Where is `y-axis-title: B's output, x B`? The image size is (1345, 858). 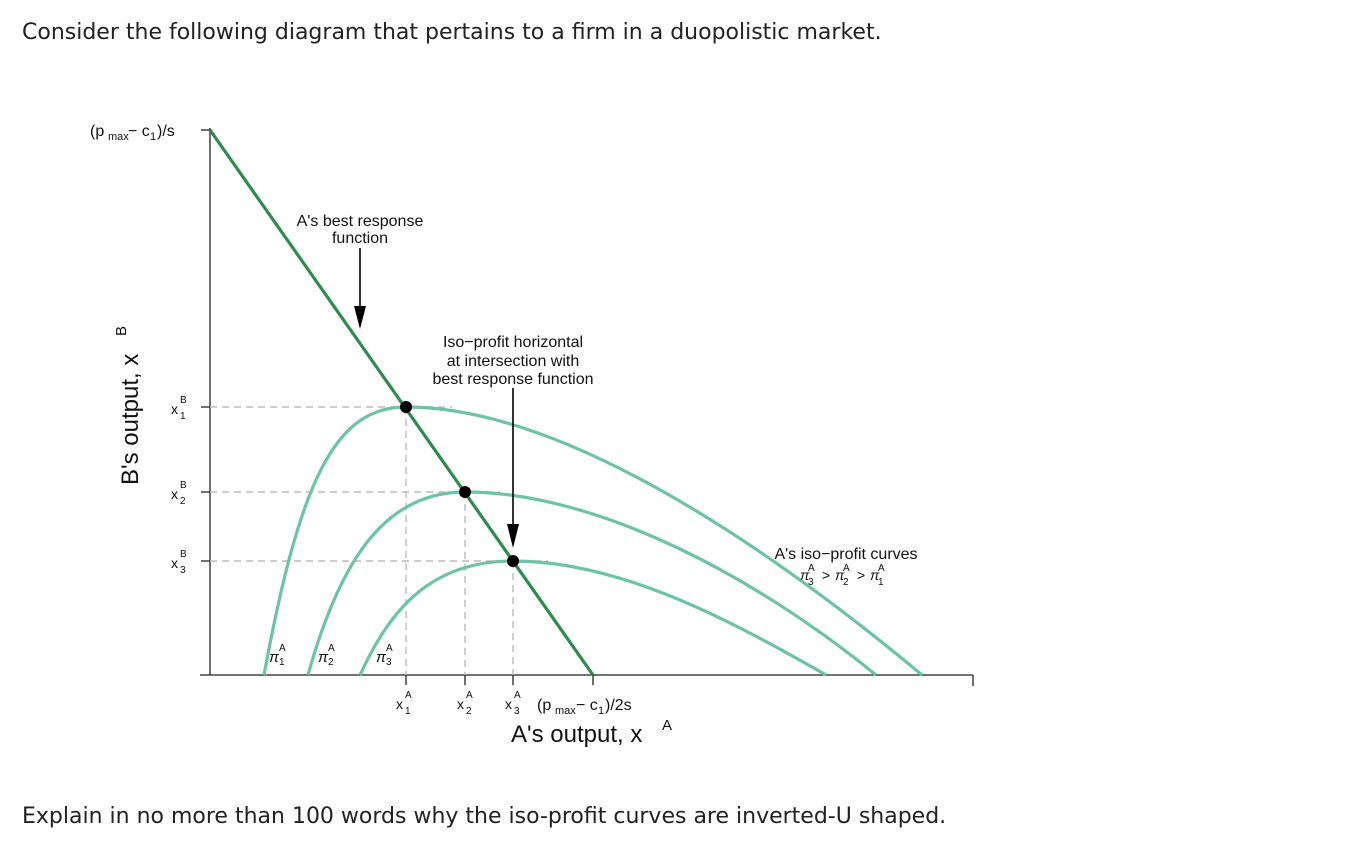
y-axis-title: B's output, x B is located at coordinates (128, 405).